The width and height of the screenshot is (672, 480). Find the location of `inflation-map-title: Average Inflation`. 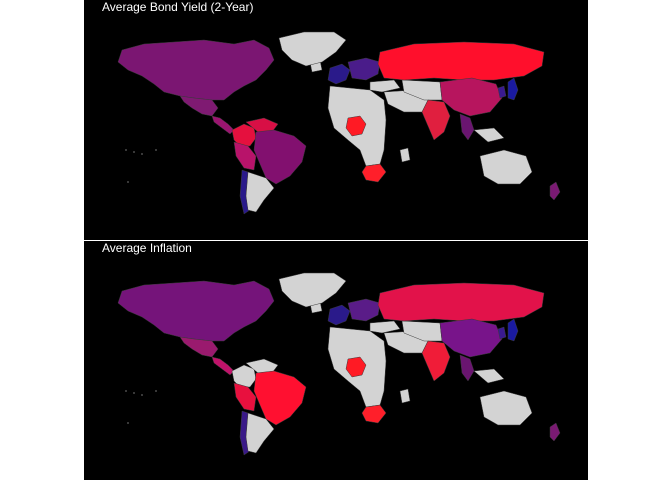

inflation-map-title: Average Inflation is located at coordinates (147, 248).